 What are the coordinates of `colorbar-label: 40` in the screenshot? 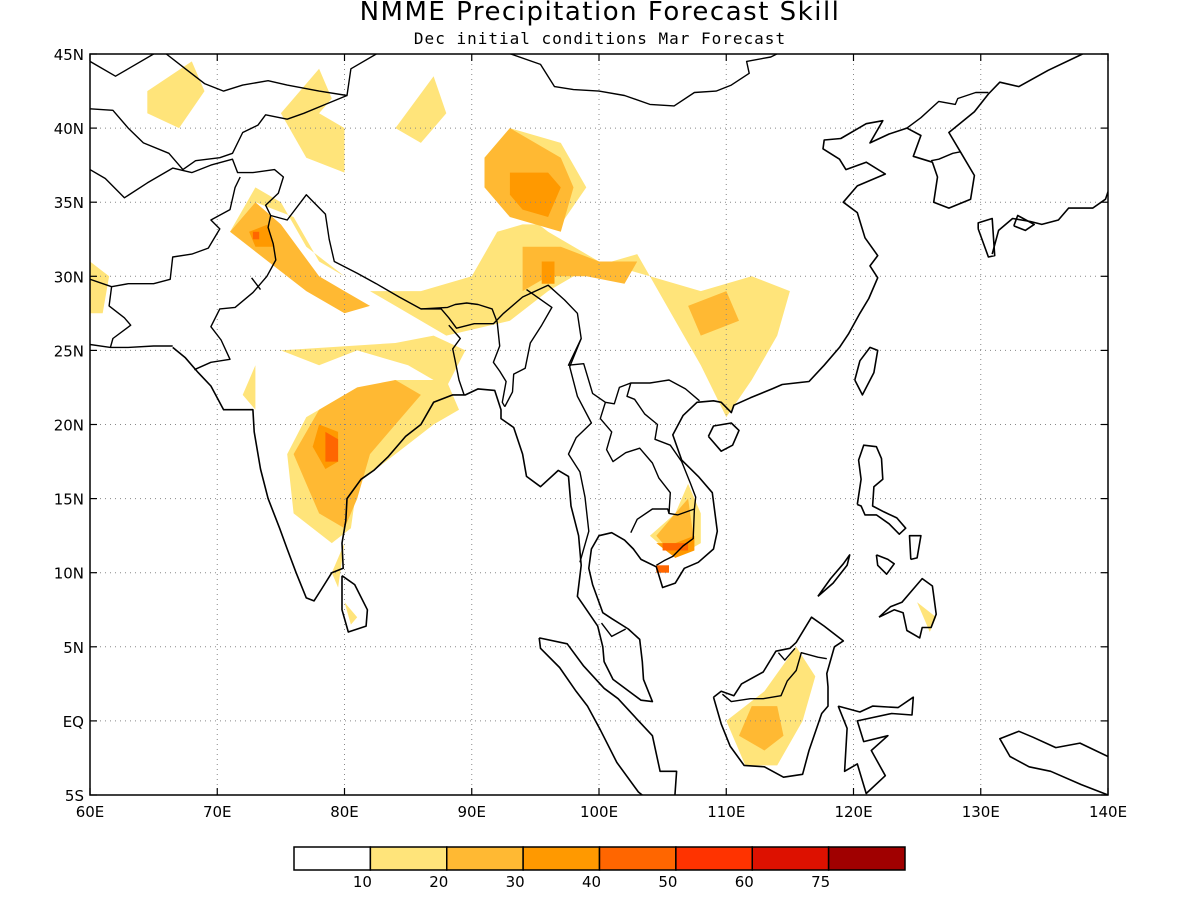 It's located at (591, 882).